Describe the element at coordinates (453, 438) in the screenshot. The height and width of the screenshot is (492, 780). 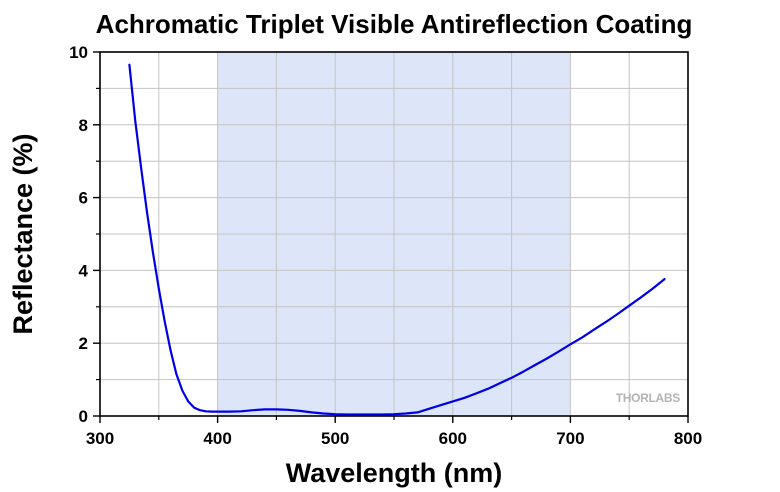
I see `x-tick-label: 600` at that location.